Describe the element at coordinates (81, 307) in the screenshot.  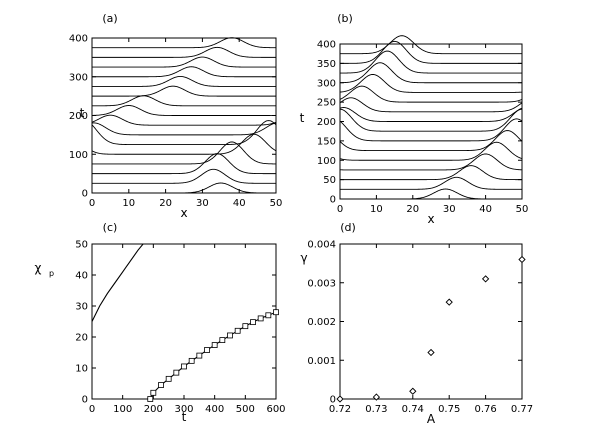
I see `y-tick-label: 30` at that location.